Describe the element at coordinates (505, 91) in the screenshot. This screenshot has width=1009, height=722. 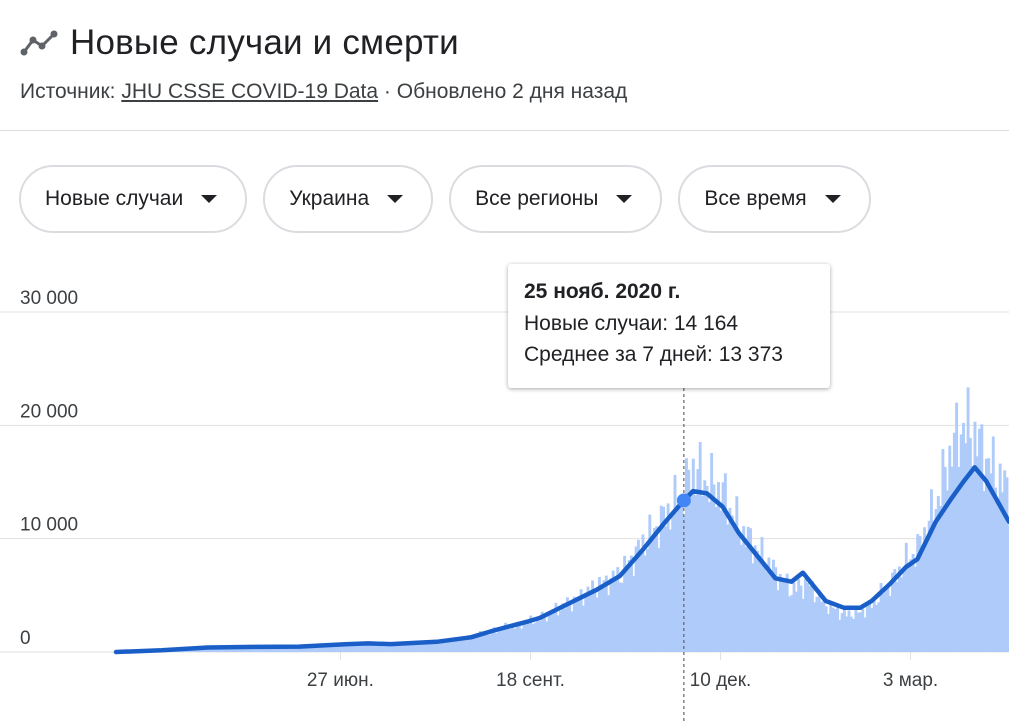
I see `updated-text: · Обновлено 2 дня назад` at that location.